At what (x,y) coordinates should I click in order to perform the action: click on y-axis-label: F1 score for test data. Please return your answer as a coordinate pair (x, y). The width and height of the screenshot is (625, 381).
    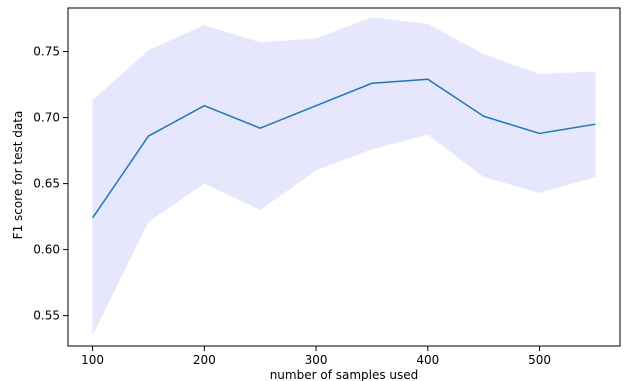
    Looking at the image, I should click on (18, 175).